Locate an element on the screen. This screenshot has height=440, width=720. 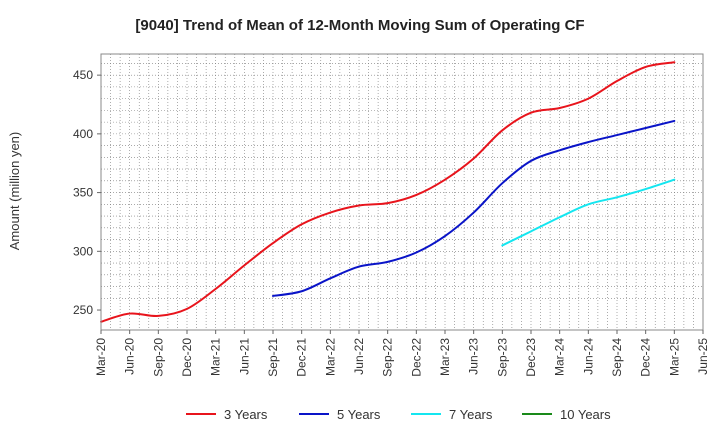
x-tick-label: Jun-22 is located at coordinates (359, 356).